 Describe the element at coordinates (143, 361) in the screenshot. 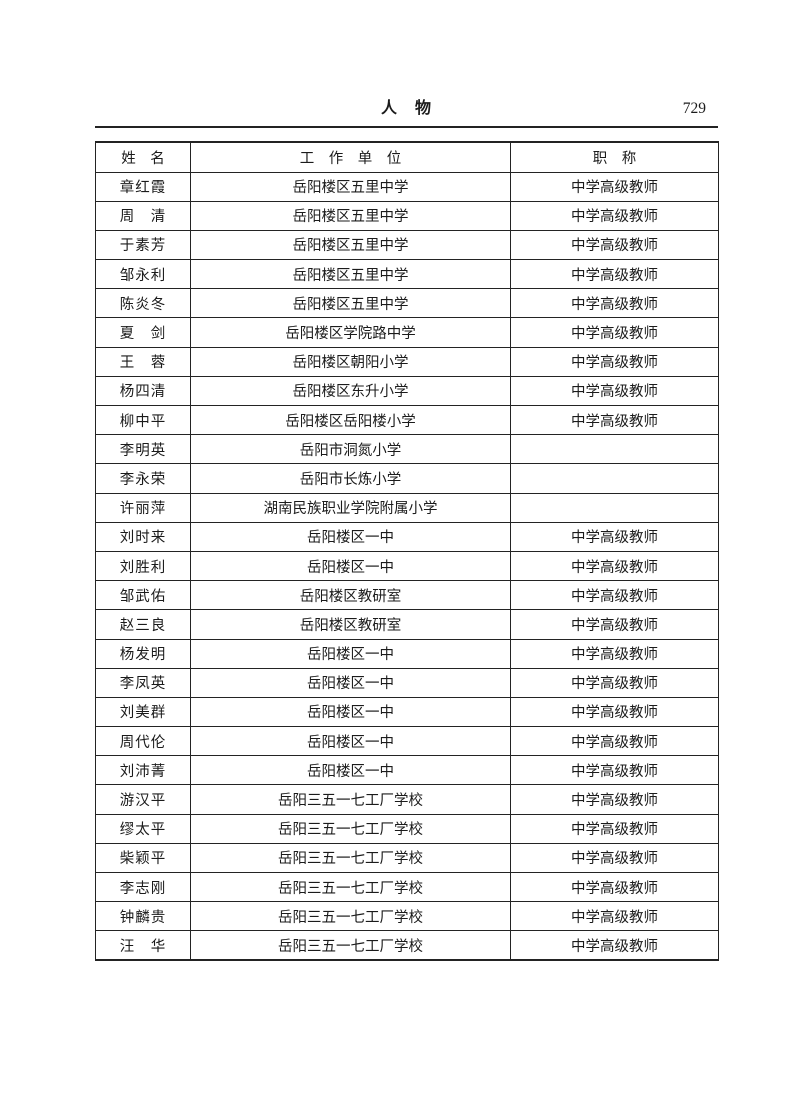

I see `name-cell: 王 蓉` at that location.